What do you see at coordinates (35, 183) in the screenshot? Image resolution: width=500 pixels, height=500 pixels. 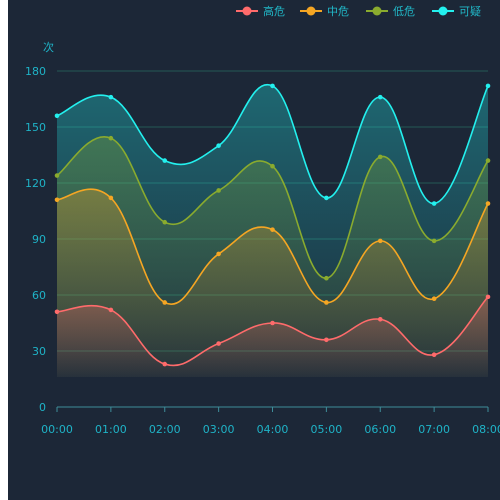 I see `y-tick-label: 120` at bounding box center [35, 183].